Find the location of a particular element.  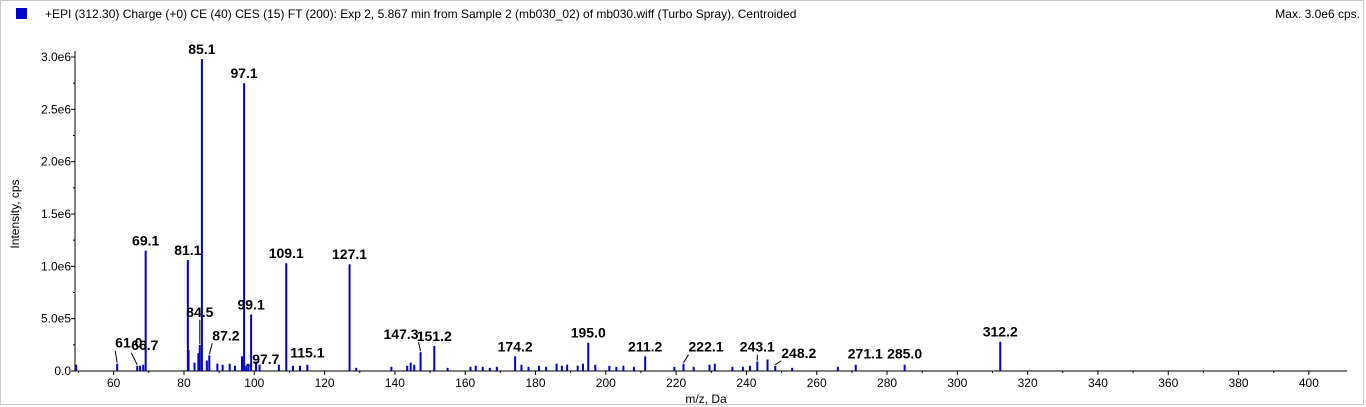

peak-label: 97.1 is located at coordinates (243, 73).